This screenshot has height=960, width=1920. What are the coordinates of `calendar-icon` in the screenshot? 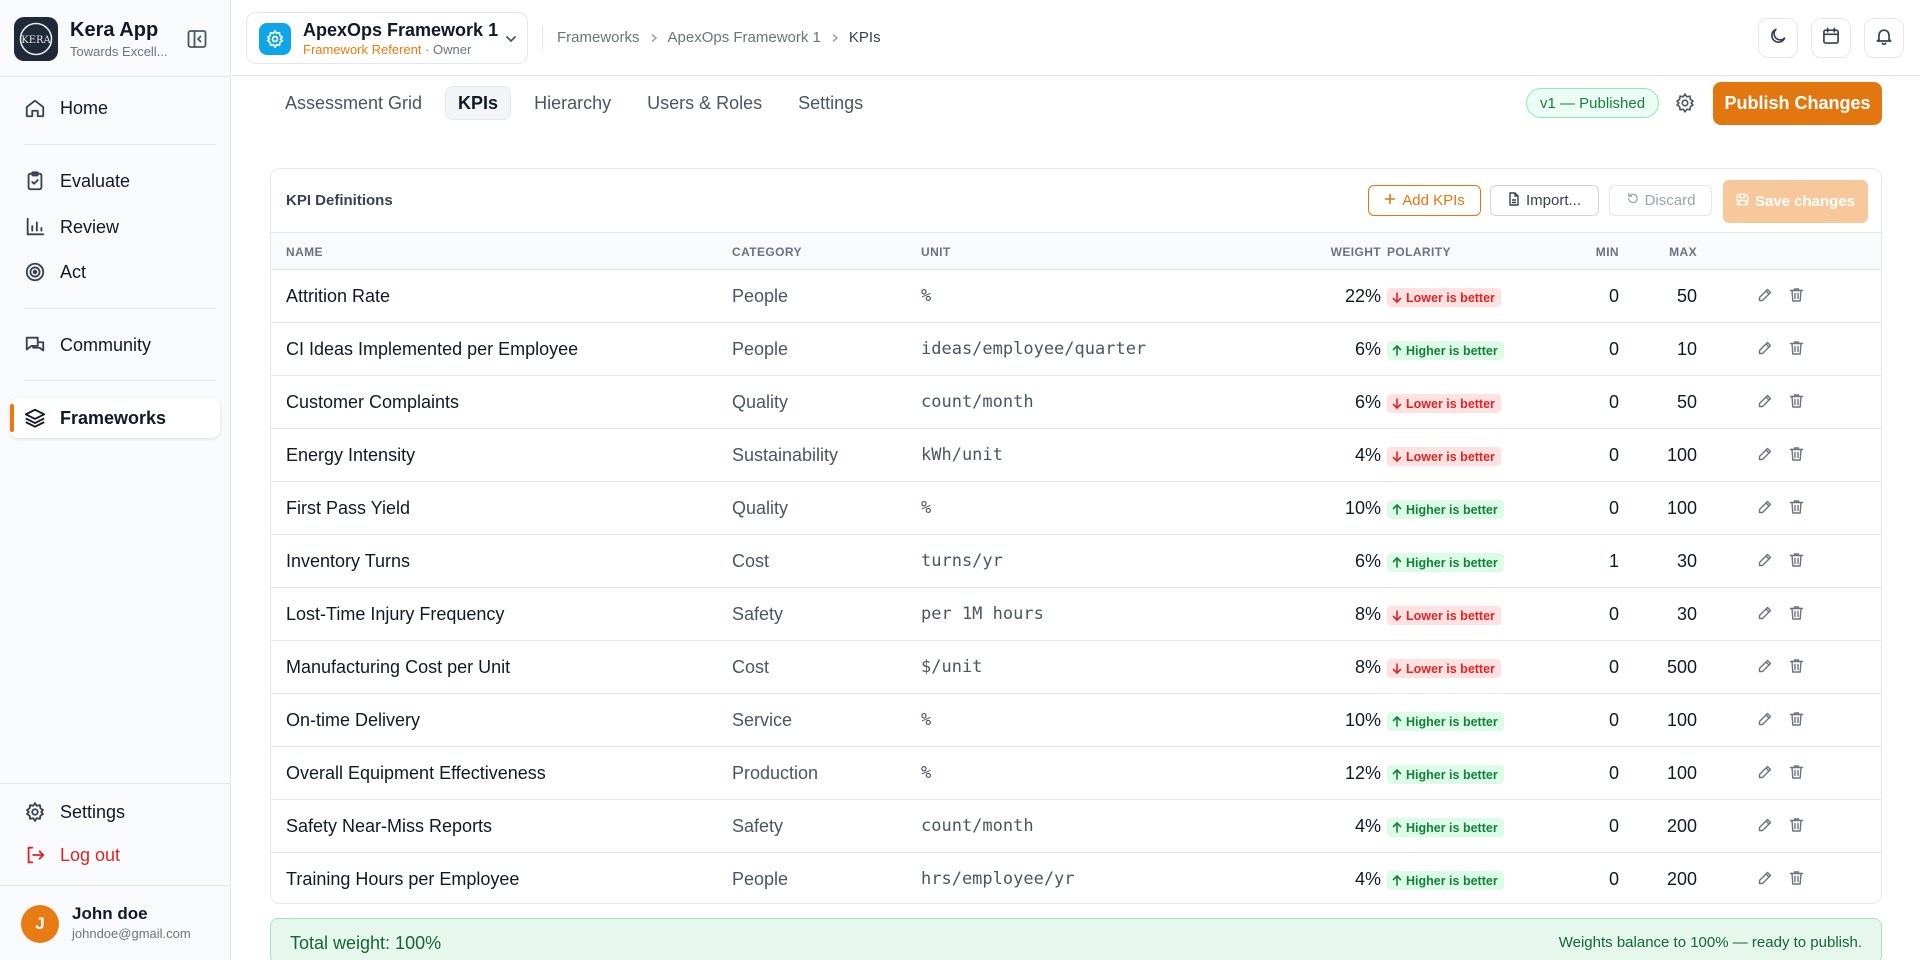 It's located at (1831, 38).